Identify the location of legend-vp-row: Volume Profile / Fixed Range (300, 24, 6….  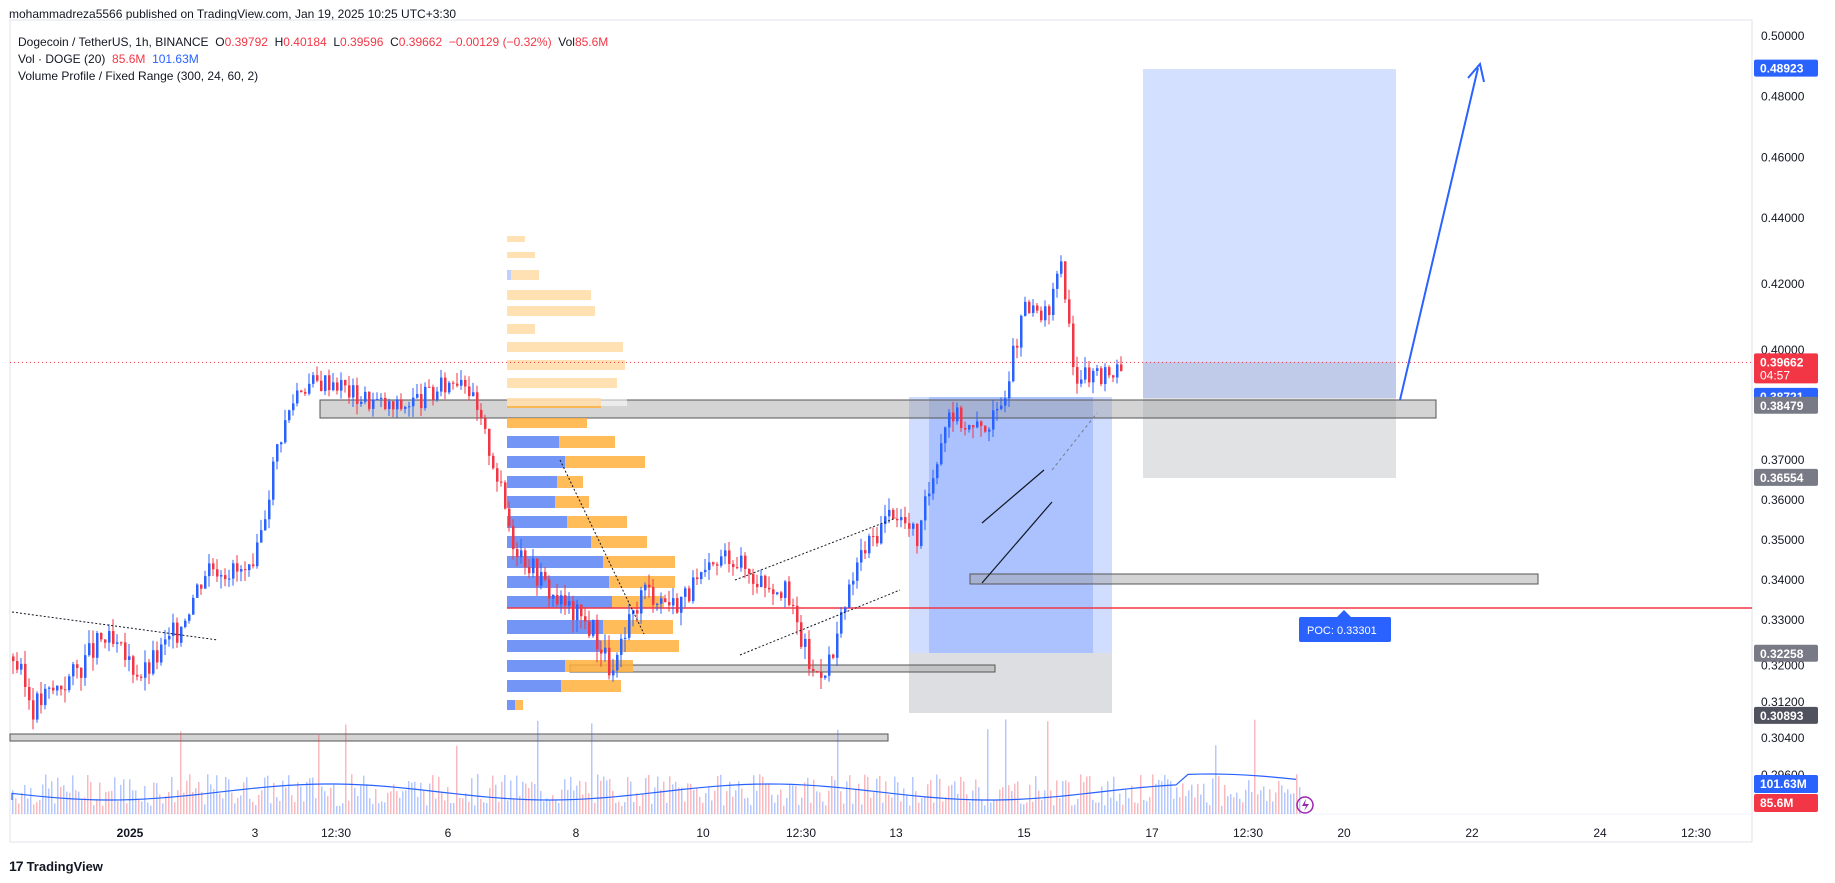
(138, 76).